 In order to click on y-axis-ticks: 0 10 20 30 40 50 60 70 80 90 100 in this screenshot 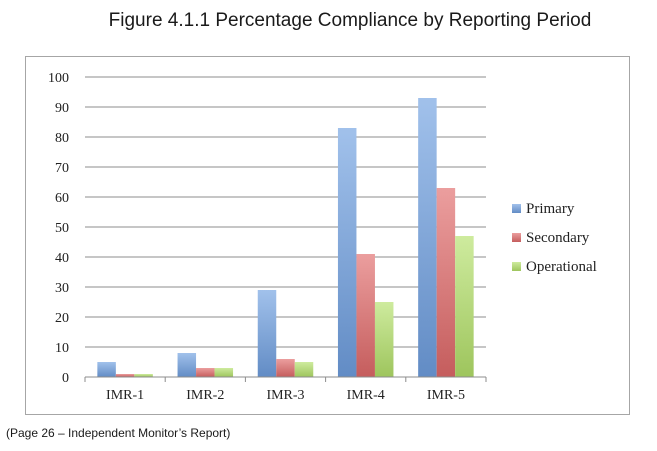, I will do `click(58, 228)`.